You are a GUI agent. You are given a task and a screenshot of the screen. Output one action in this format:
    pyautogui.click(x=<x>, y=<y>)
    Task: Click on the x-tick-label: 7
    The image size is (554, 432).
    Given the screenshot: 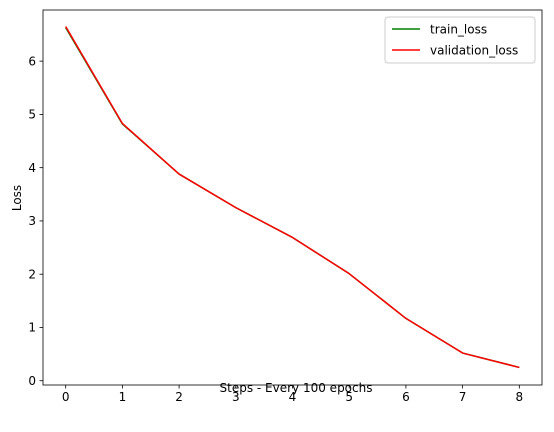 What is the action you would take?
    pyautogui.click(x=463, y=397)
    